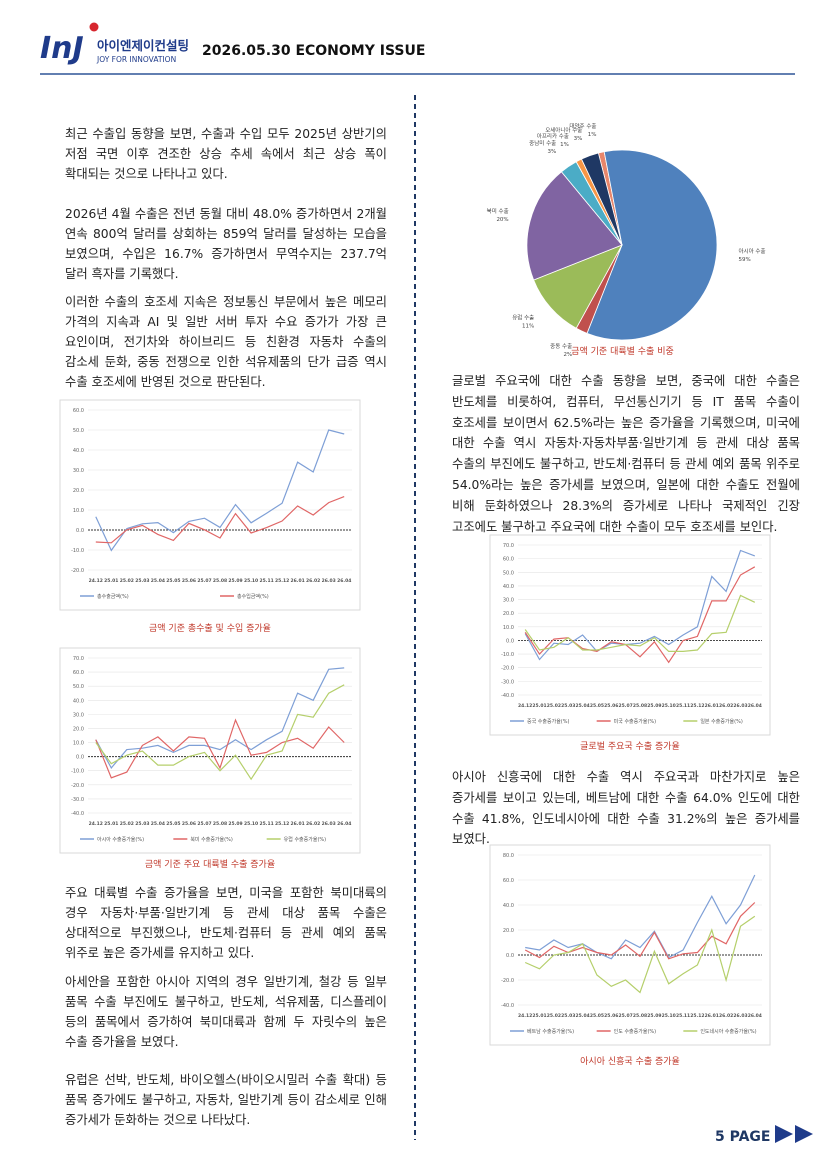 The width and height of the screenshot is (835, 1160). What do you see at coordinates (120, 839) in the screenshot?
I see `legend-label: 아시아 수출증가율(%)` at bounding box center [120, 839].